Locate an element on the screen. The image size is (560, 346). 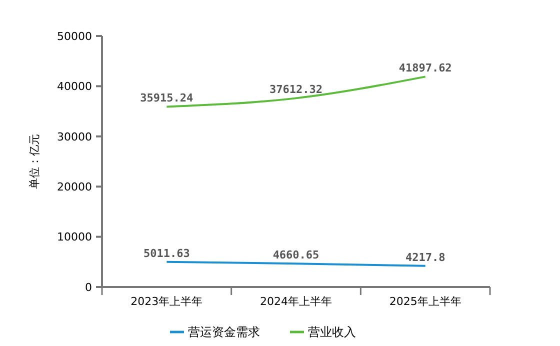
data-label: 41897.62 is located at coordinates (425, 68).